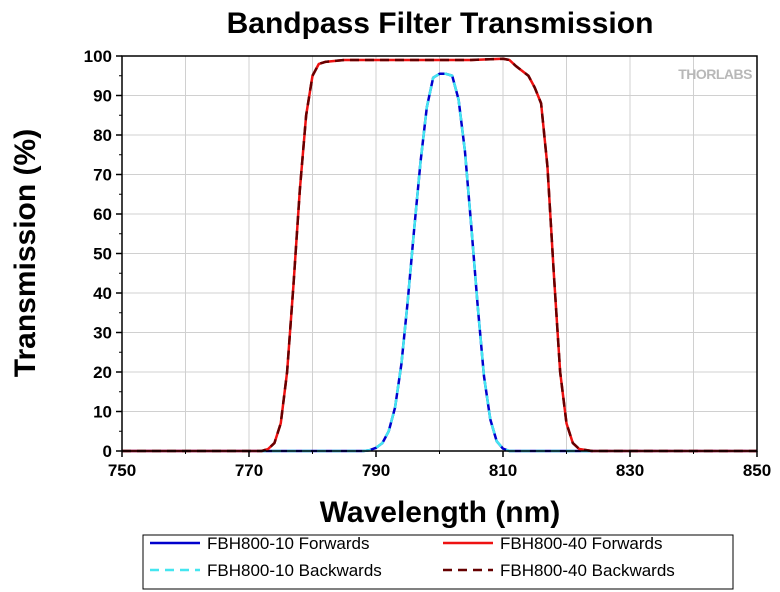 The width and height of the screenshot is (780, 592). I want to click on y-tick-label: 80, so click(102, 135).